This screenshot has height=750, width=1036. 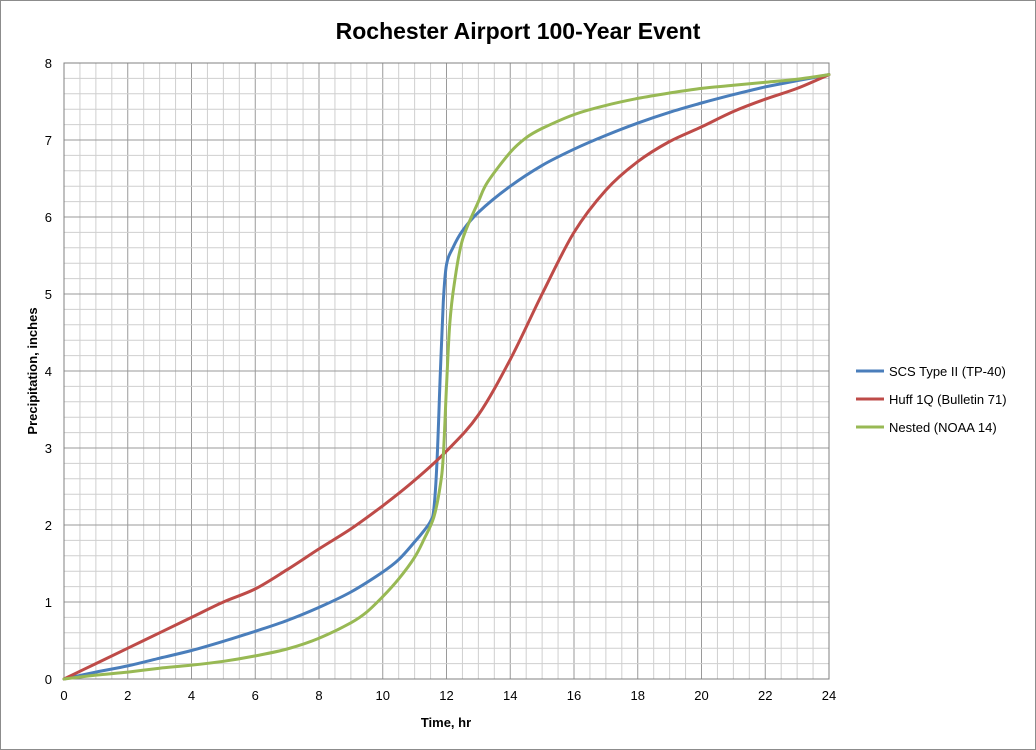 What do you see at coordinates (446, 695) in the screenshot?
I see `x-tick-label: 12` at bounding box center [446, 695].